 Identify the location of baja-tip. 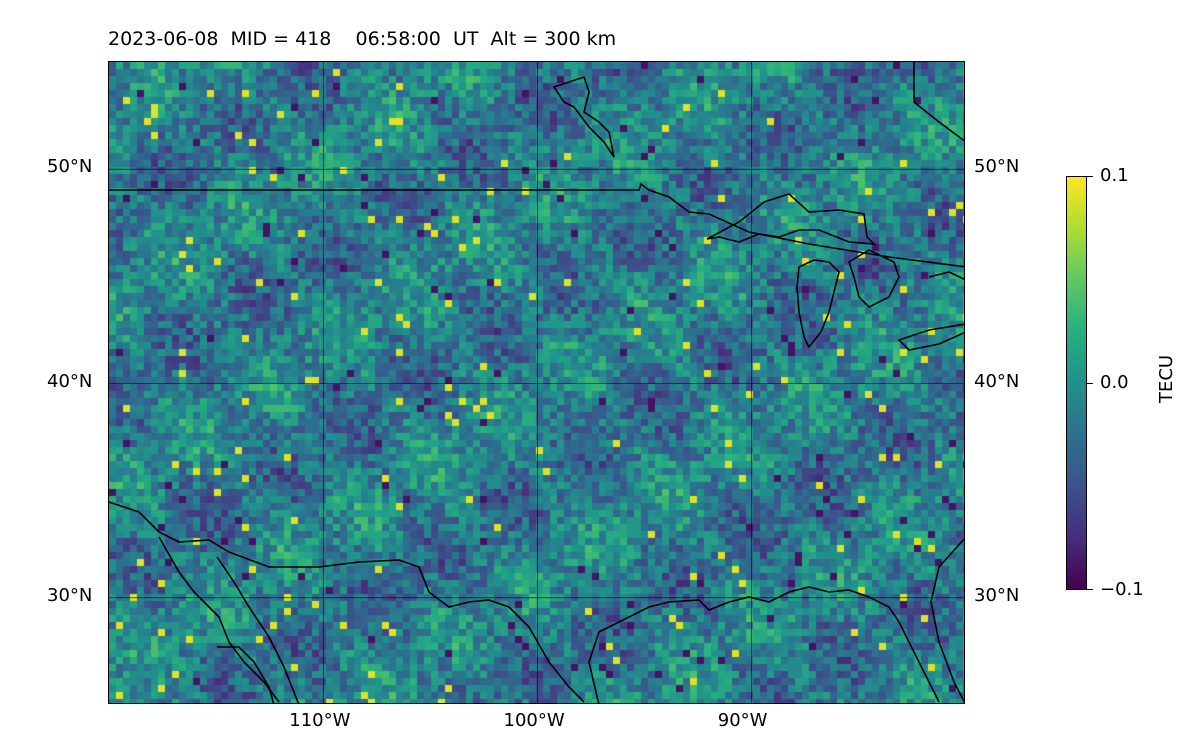
(246, 674).